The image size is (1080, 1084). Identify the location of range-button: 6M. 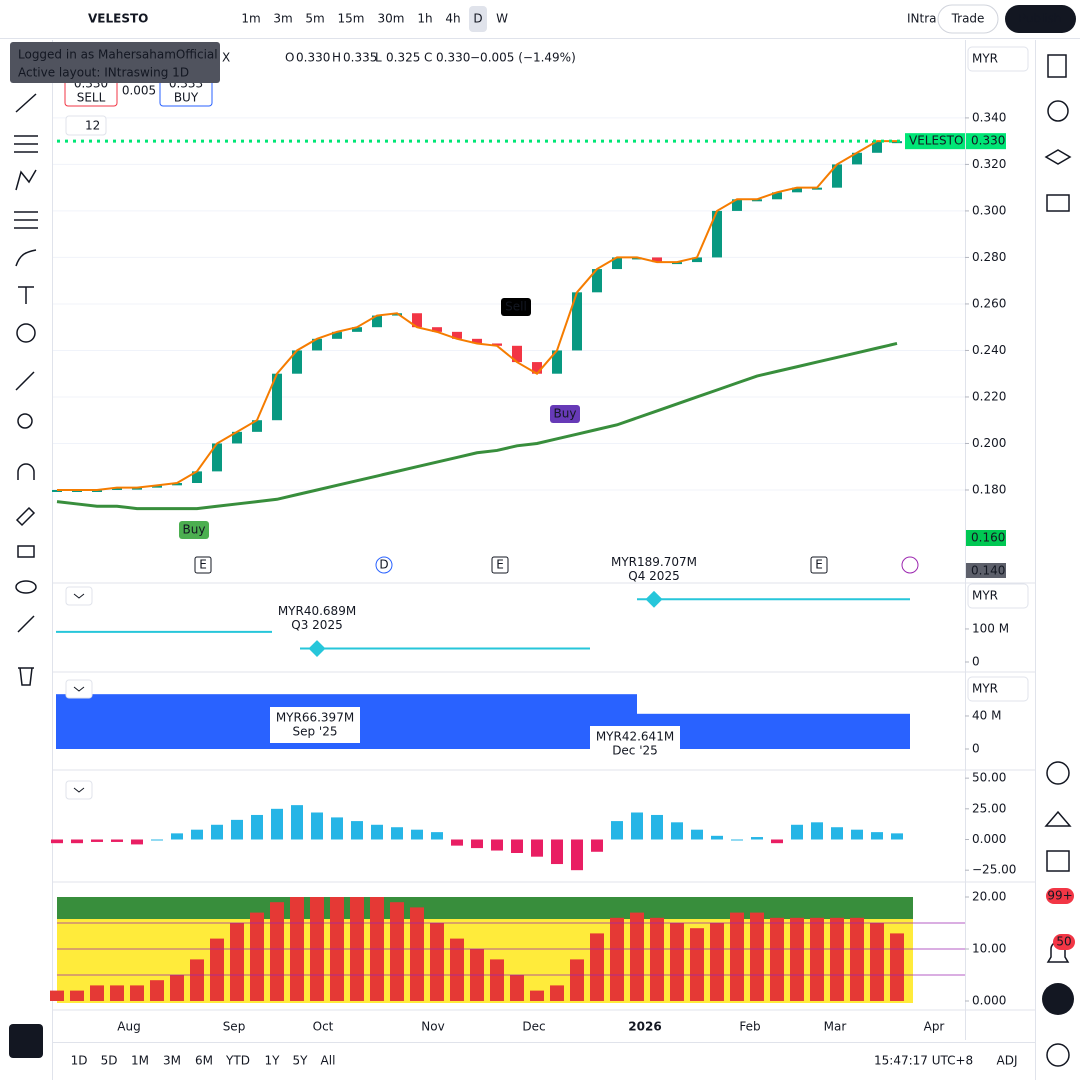
(204, 1061).